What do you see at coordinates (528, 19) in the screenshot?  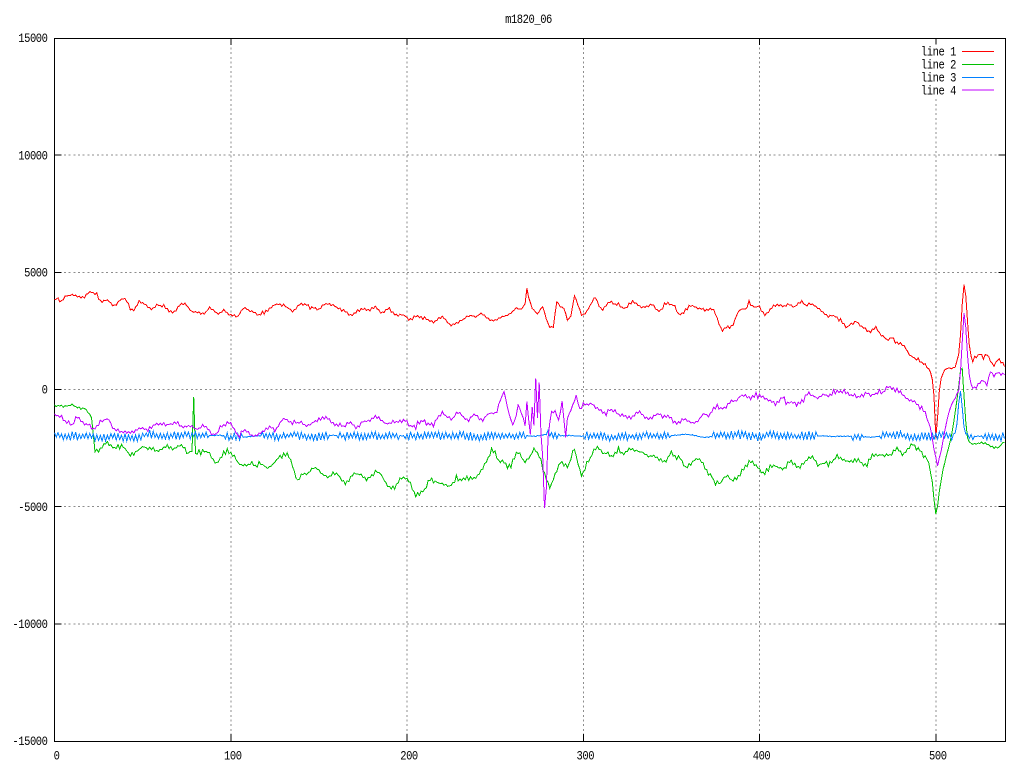 I see `svg-text: m1820_06` at bounding box center [528, 19].